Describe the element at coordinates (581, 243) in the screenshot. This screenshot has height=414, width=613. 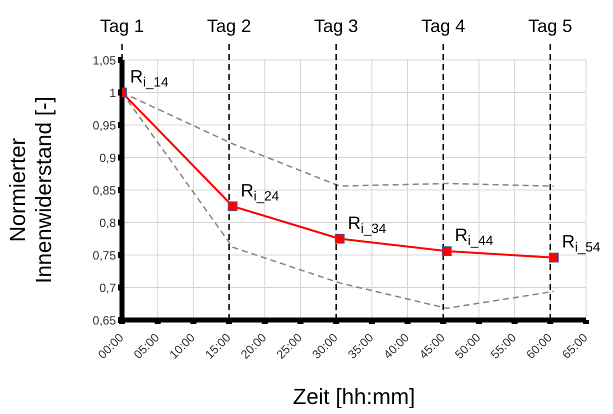
I see `annotation: R$_{i_54}$` at that location.